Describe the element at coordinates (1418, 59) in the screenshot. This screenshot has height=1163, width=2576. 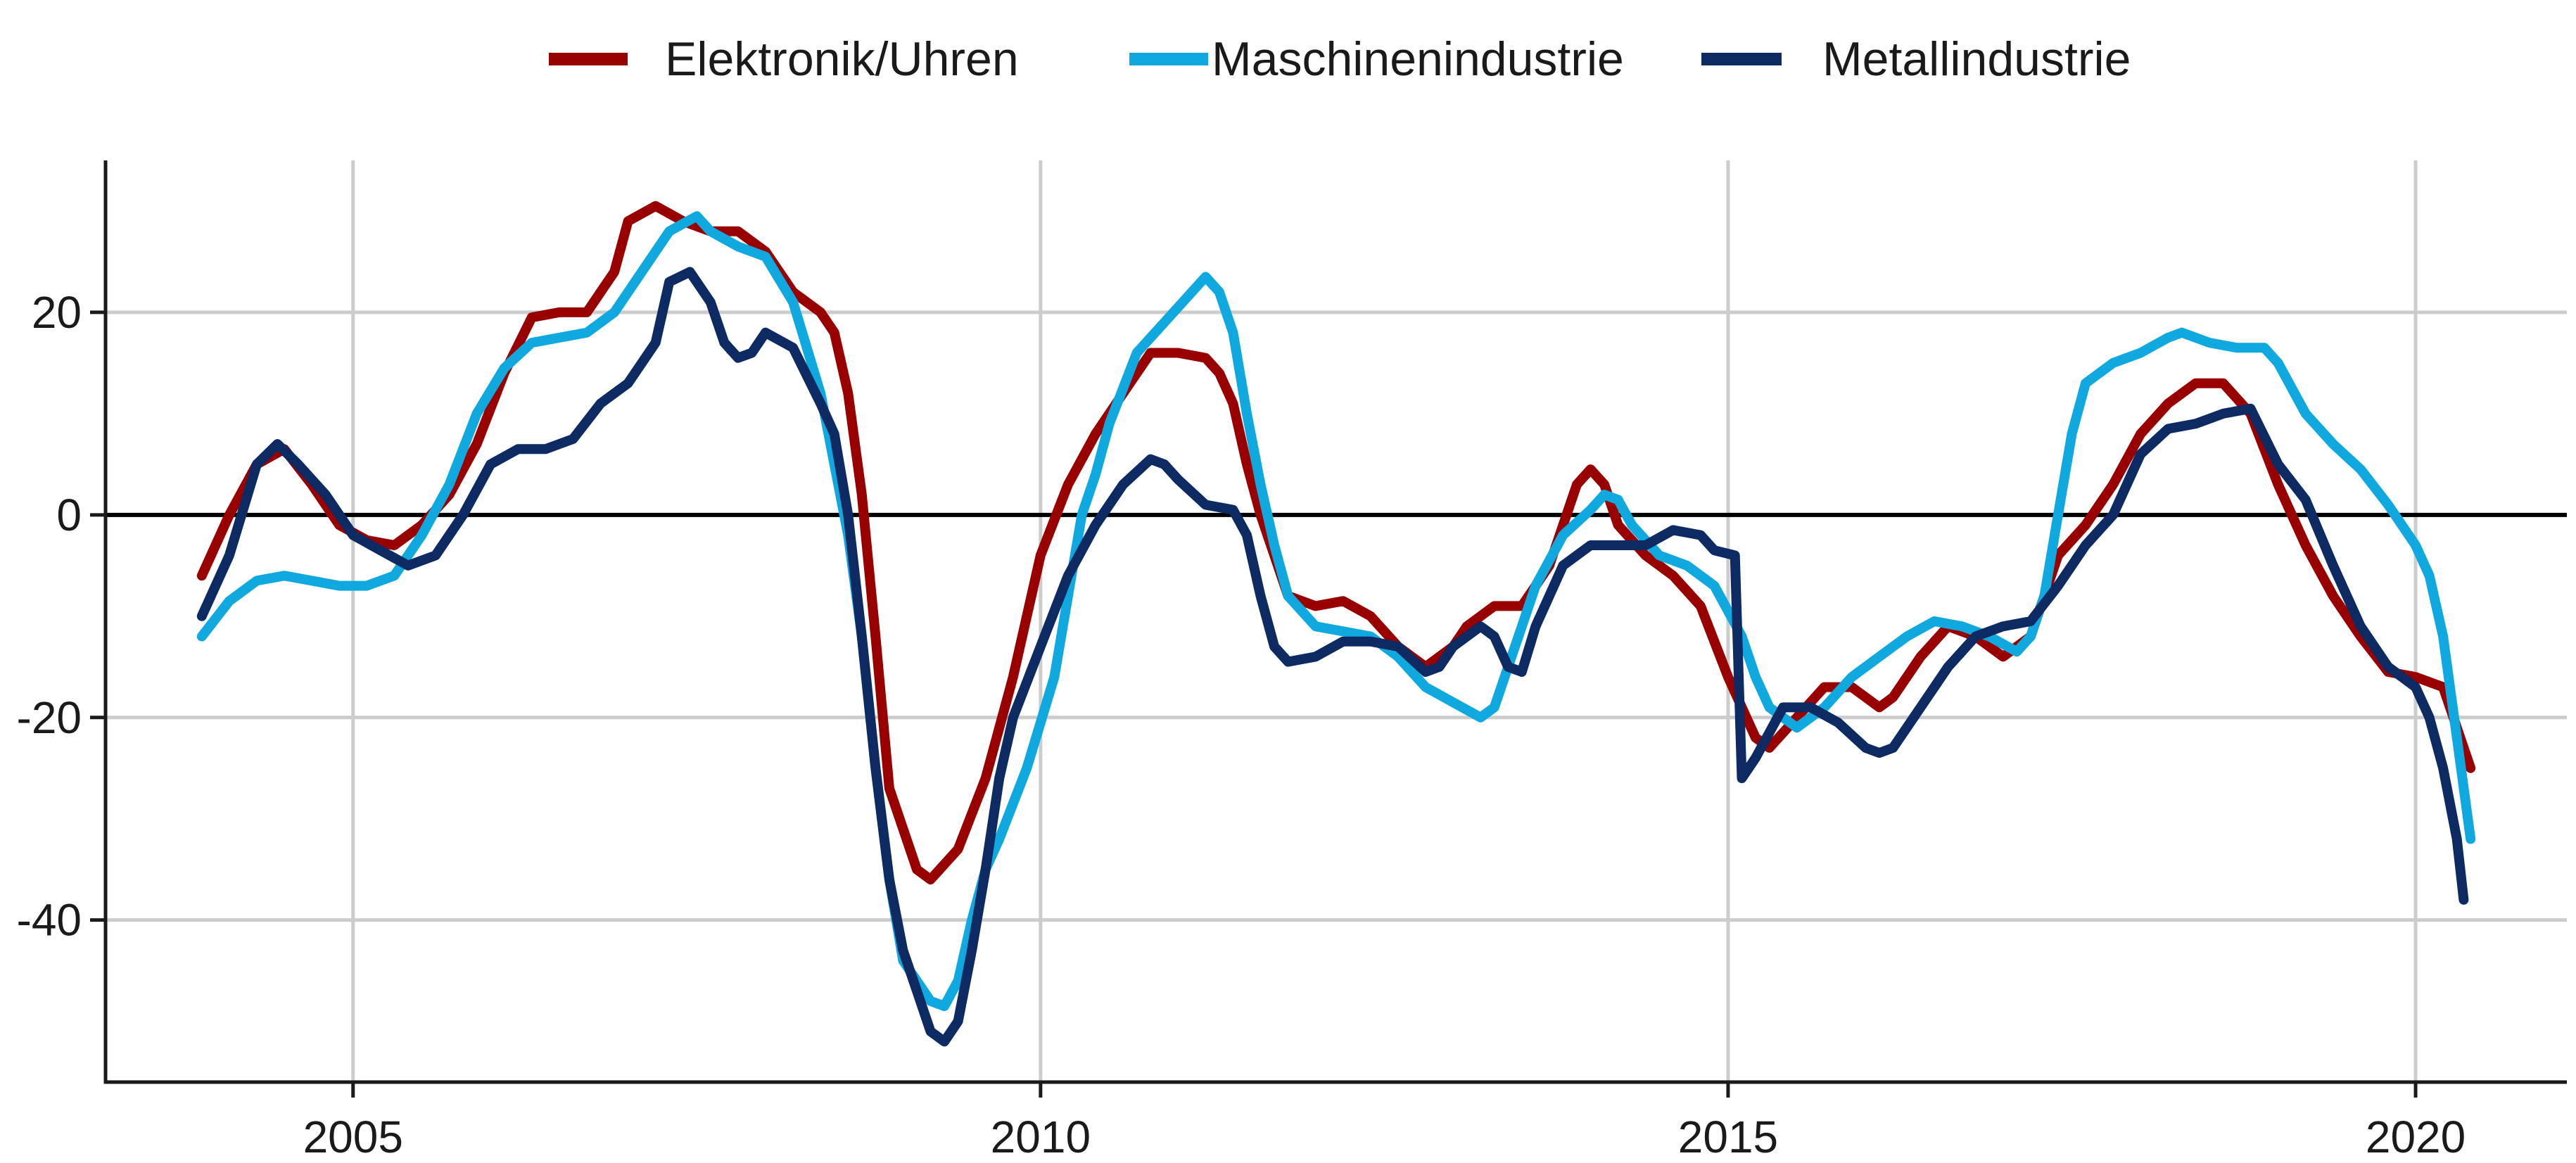
I see `legend-label-maschinenindustrie: Maschinenindustrie` at that location.